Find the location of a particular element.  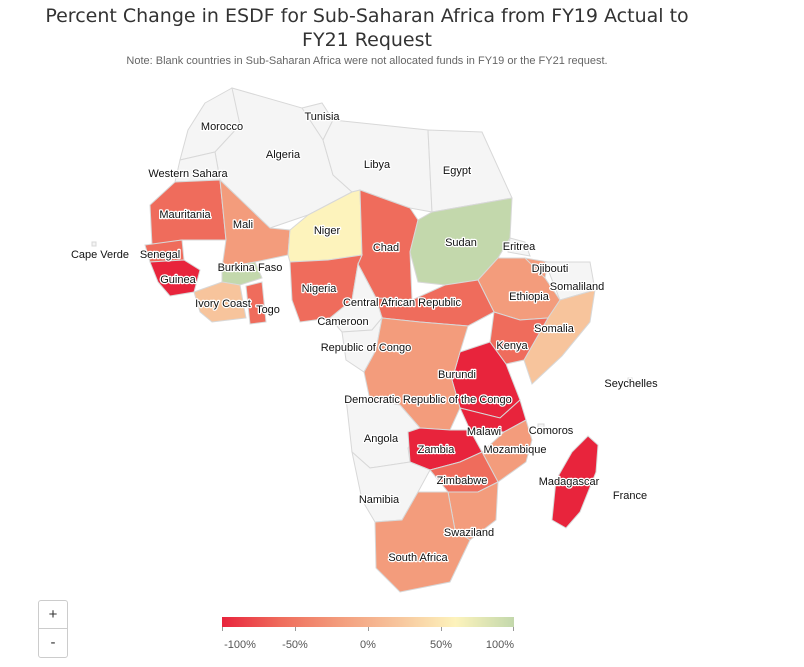

legend-tick-label: 50% is located at coordinates (441, 645).